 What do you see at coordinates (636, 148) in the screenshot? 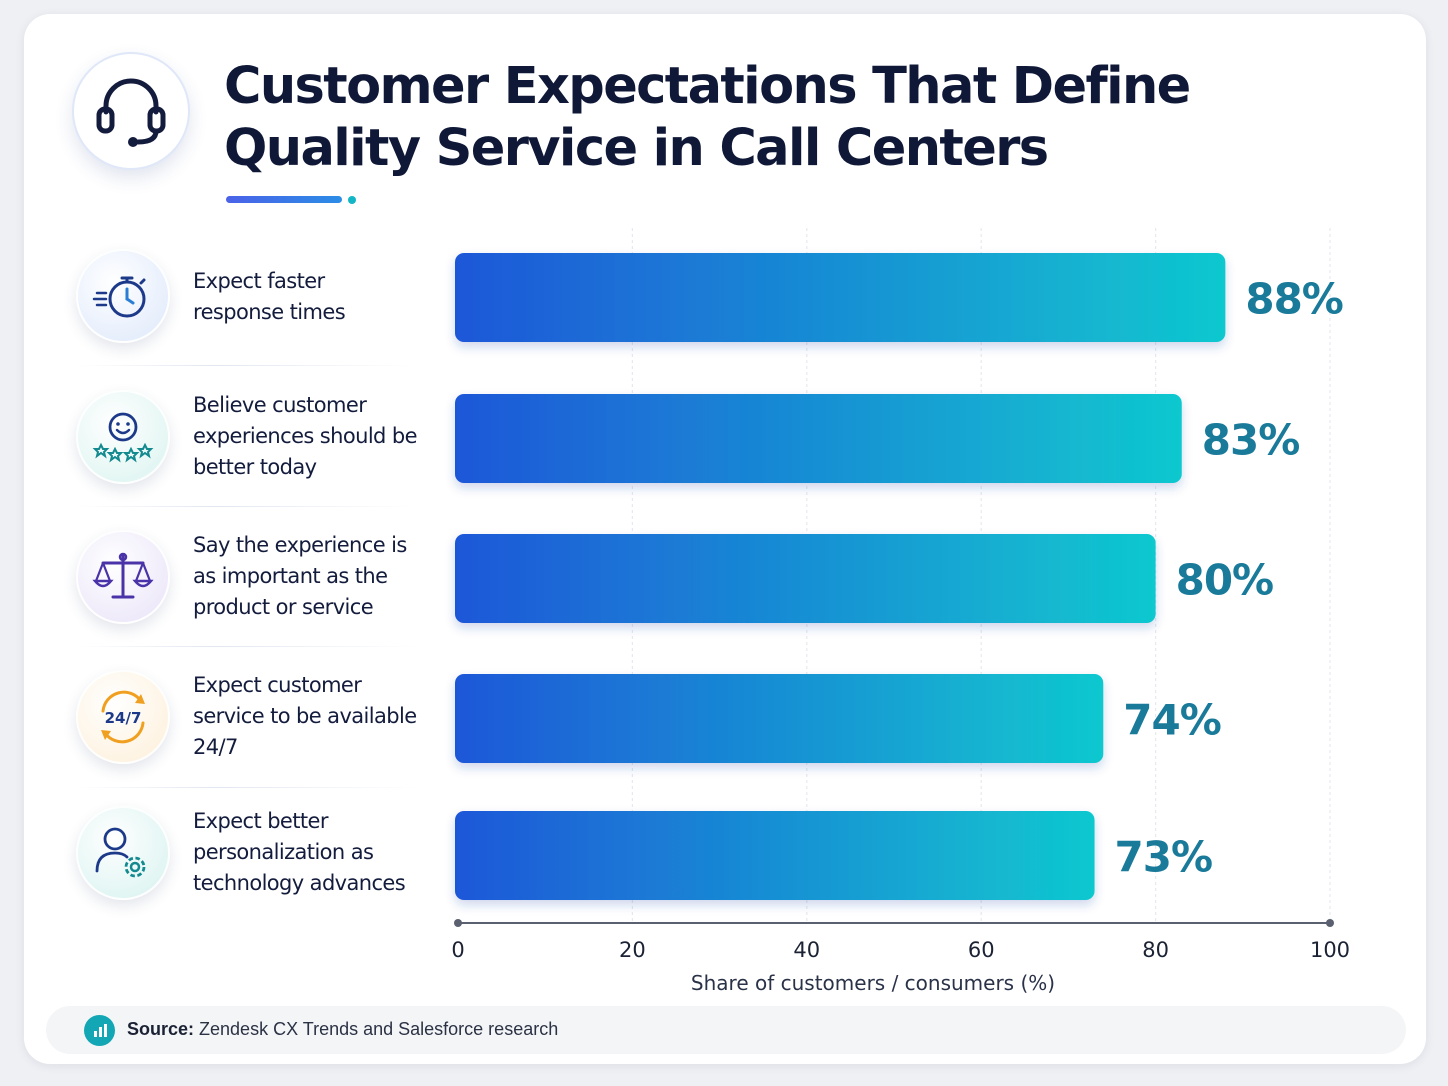
I see `title-line-2: Quality Service in Call Centers` at bounding box center [636, 148].